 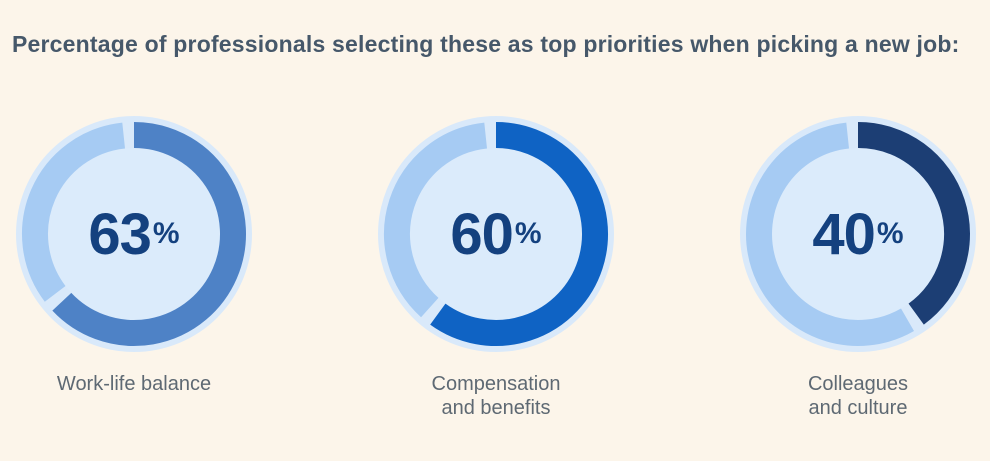 I want to click on donut-colleagues-culture: 40%, so click(x=858, y=234).